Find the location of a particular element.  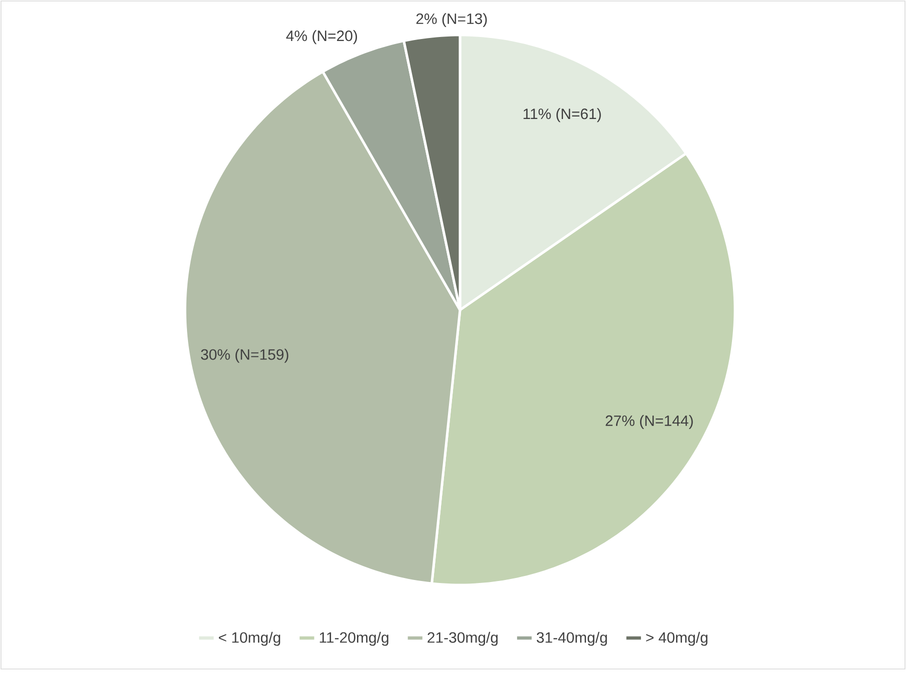

legend-label: 11-20mg/g is located at coordinates (354, 639).